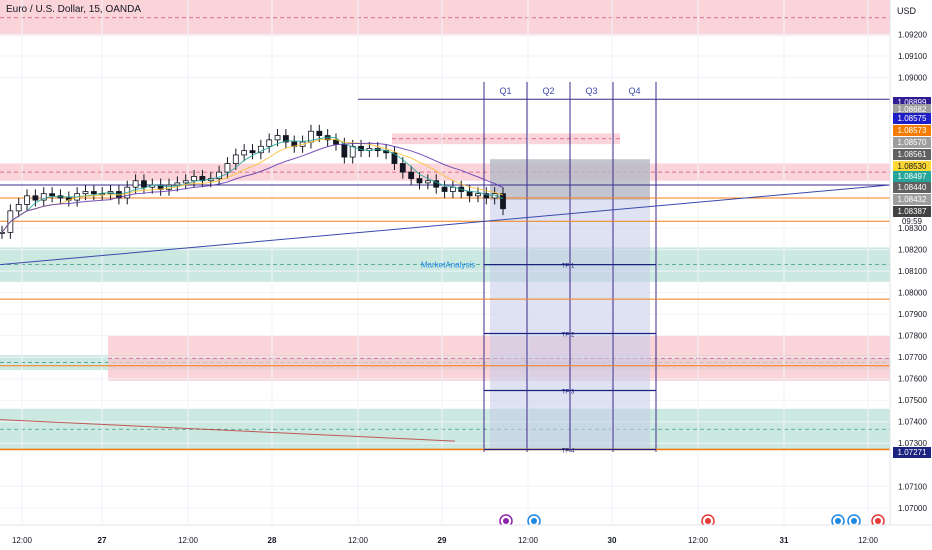  I want to click on price-label-3: 1.08573, so click(912, 130).